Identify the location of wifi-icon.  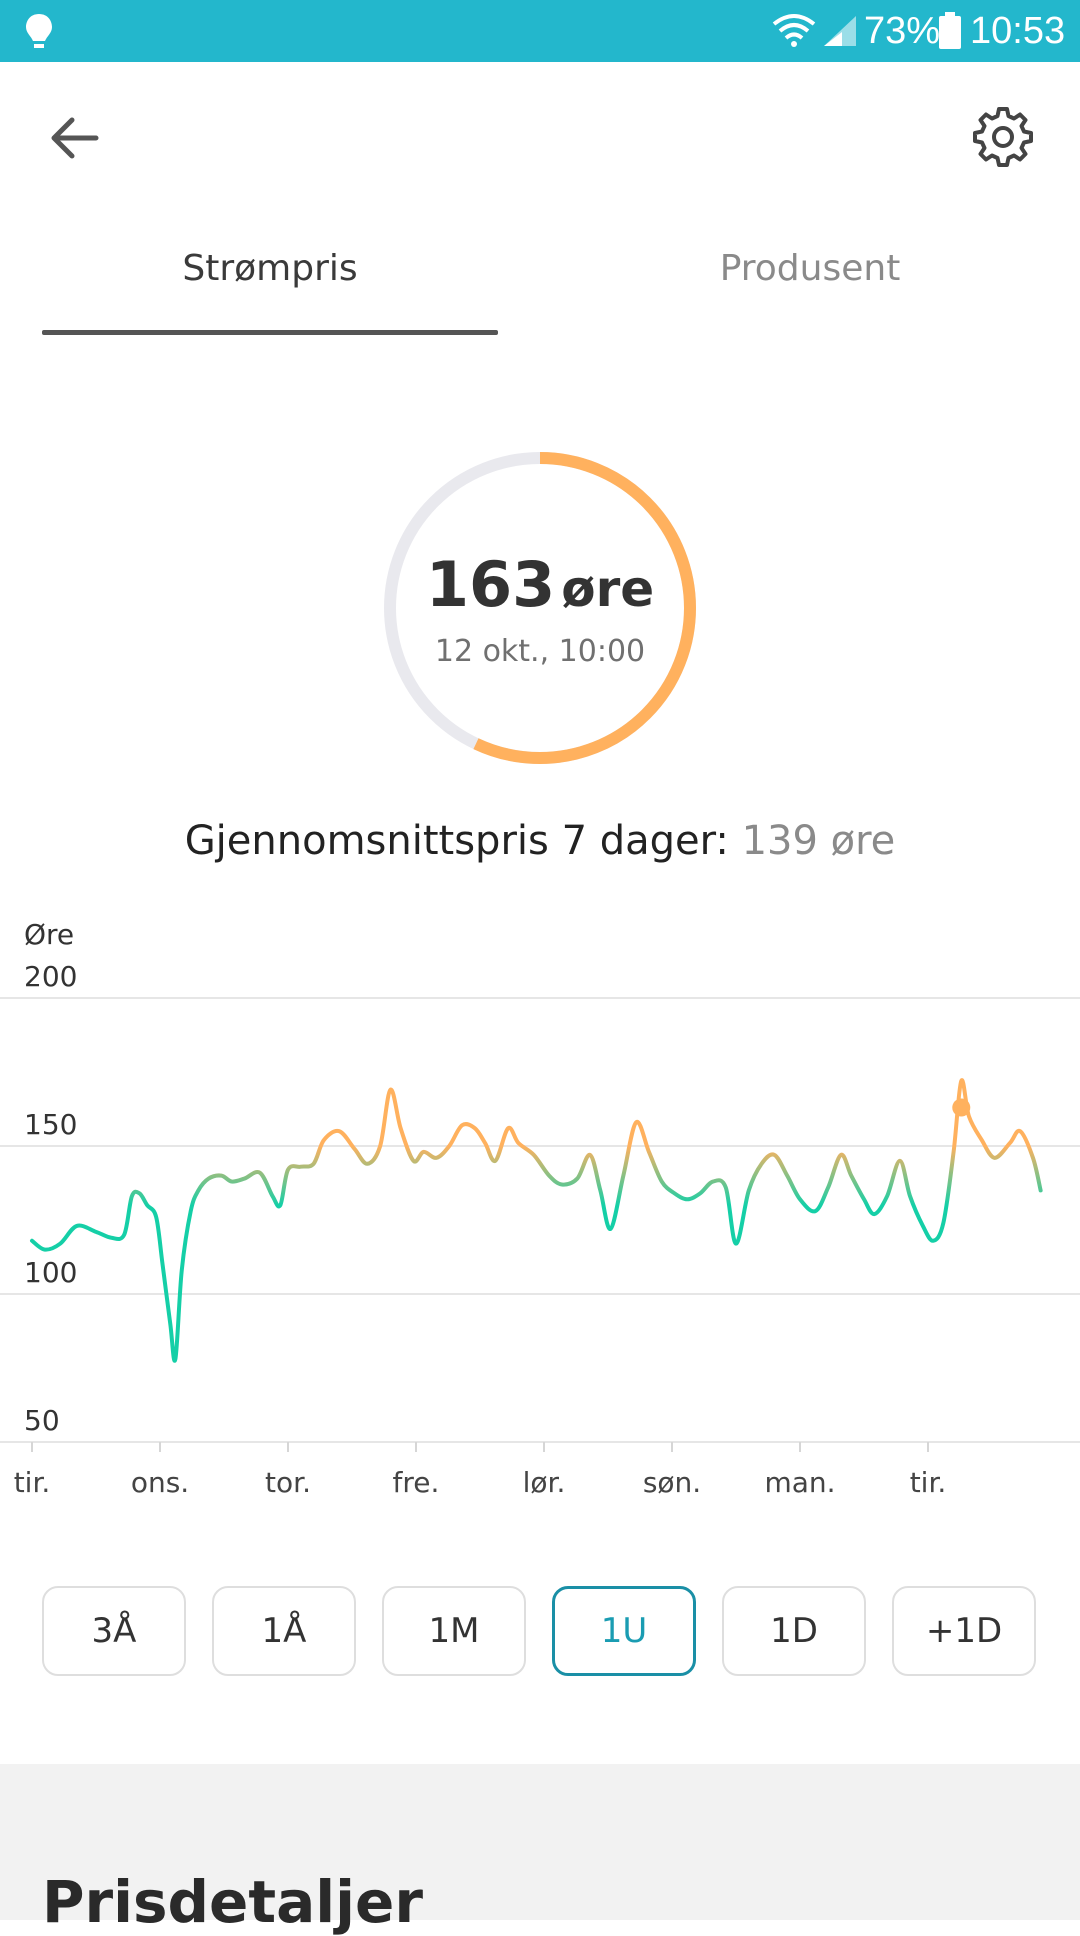
(794, 33).